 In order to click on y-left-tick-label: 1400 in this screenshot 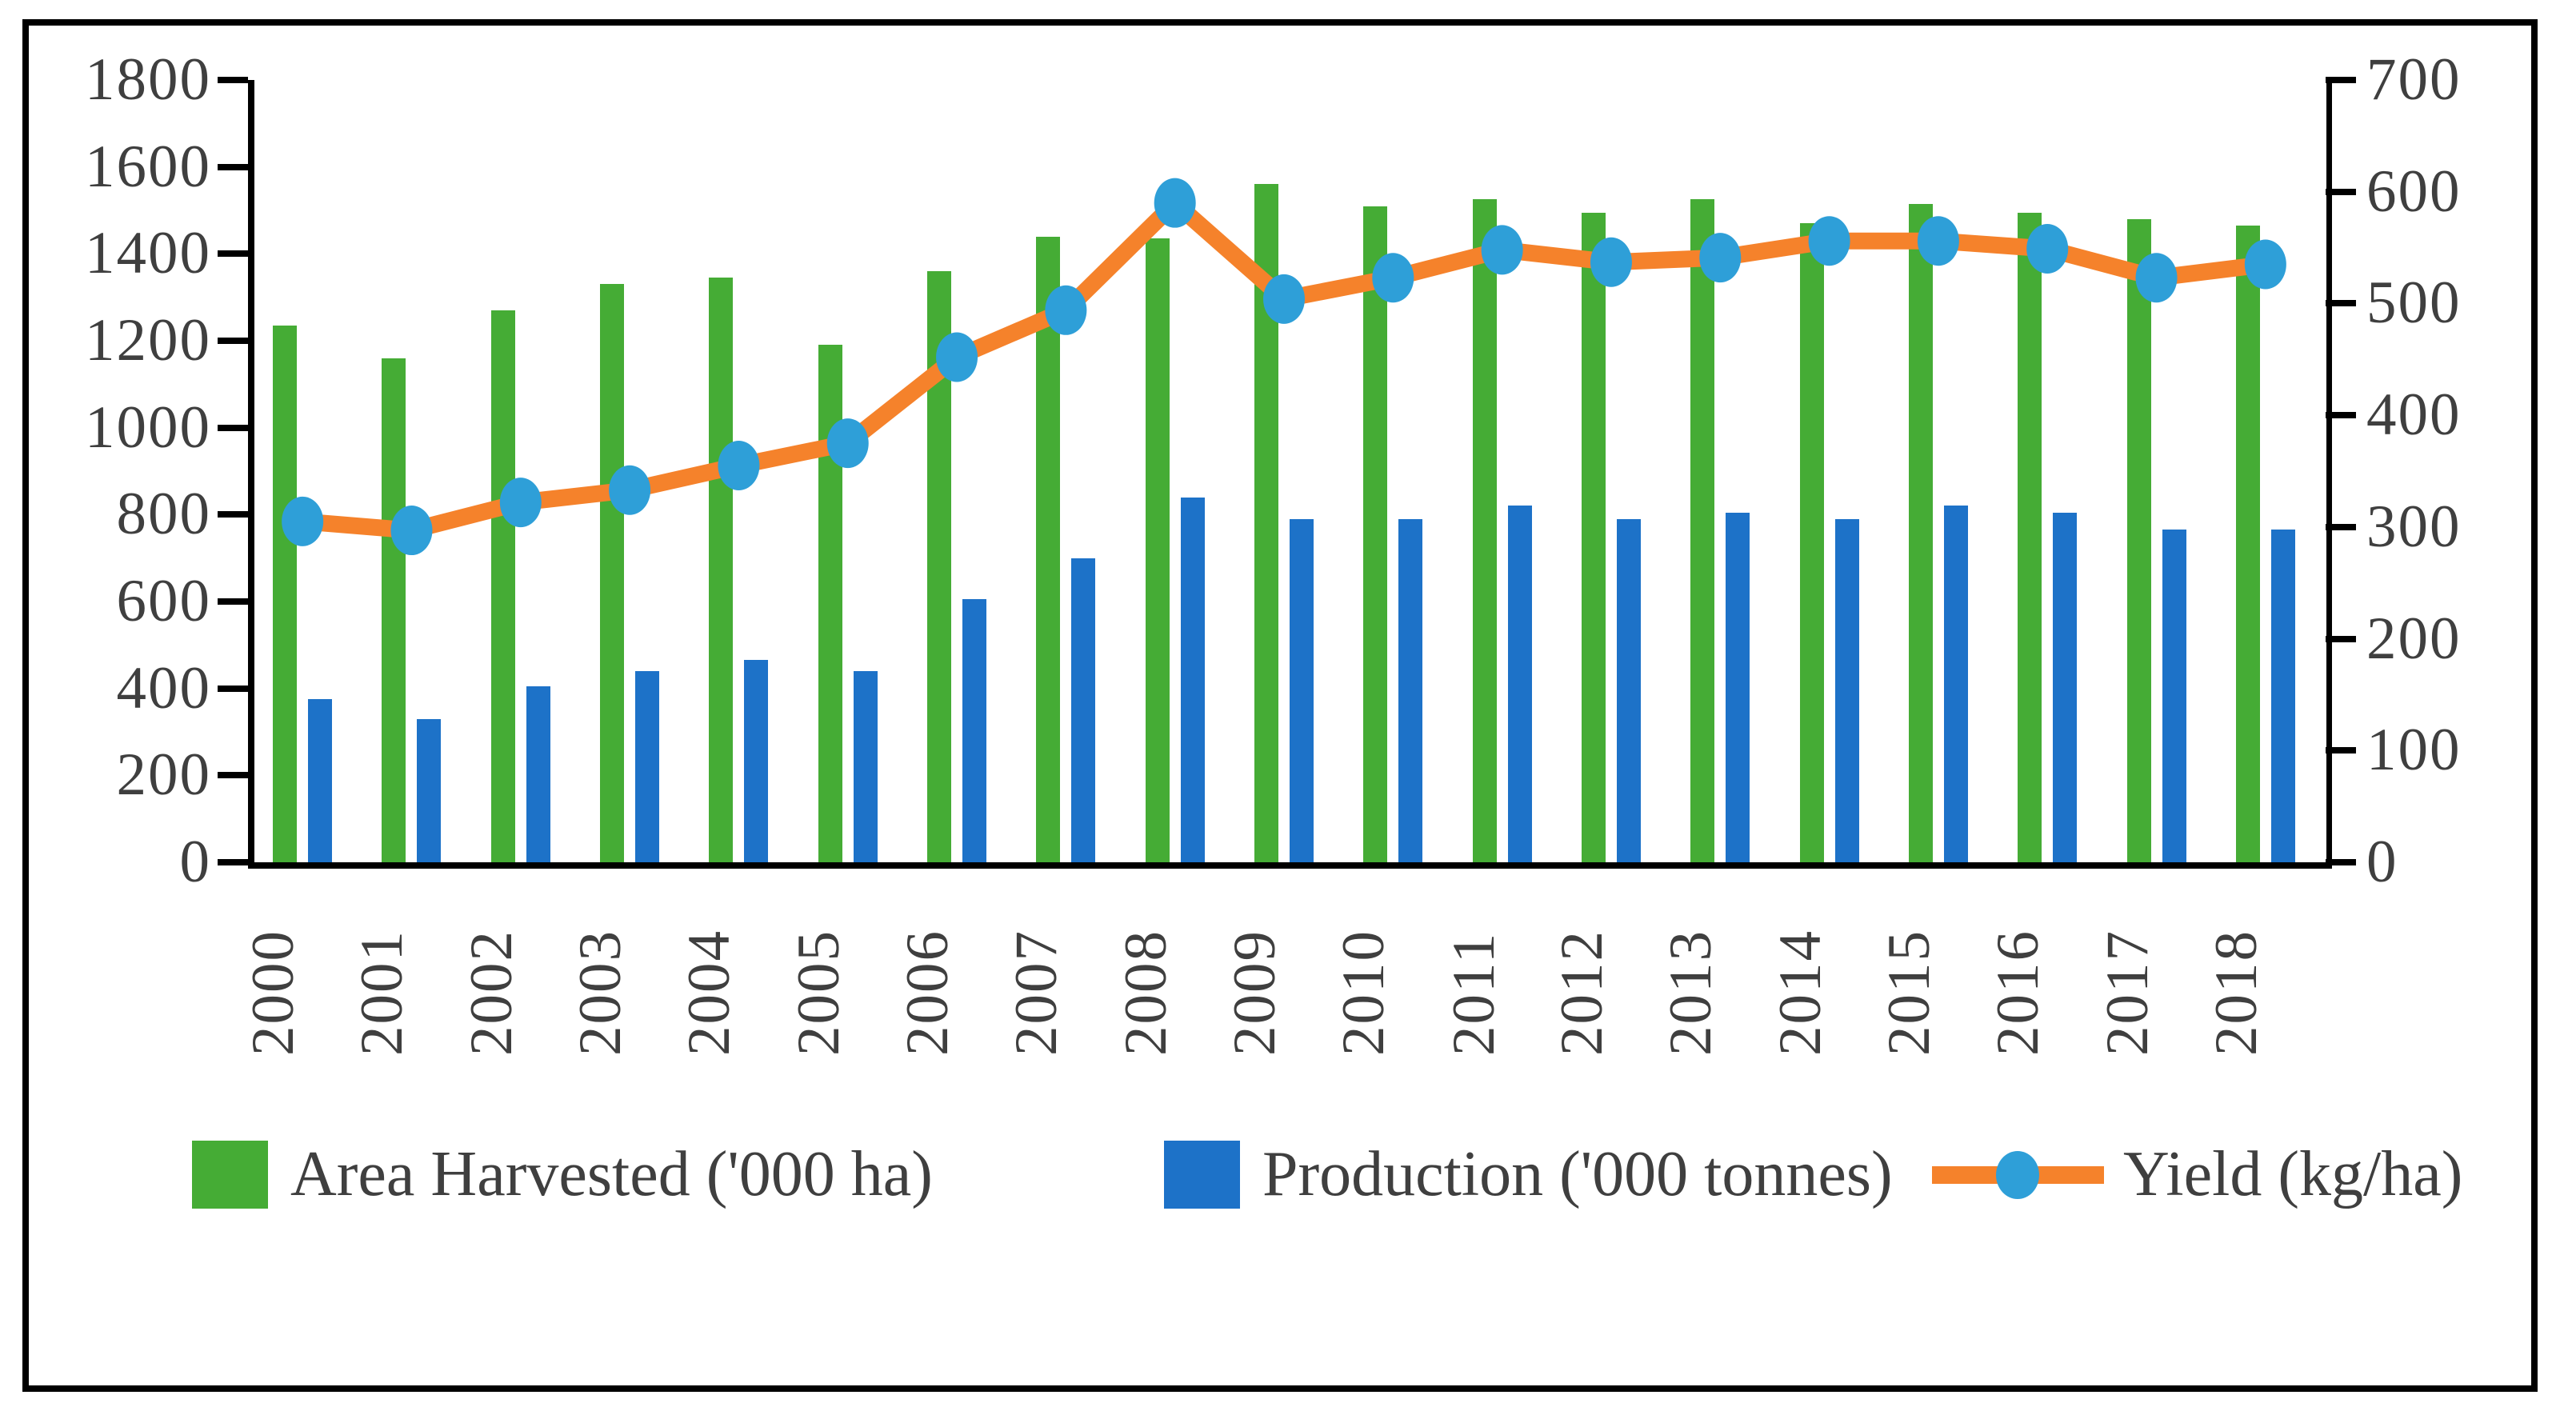, I will do `click(148, 253)`.